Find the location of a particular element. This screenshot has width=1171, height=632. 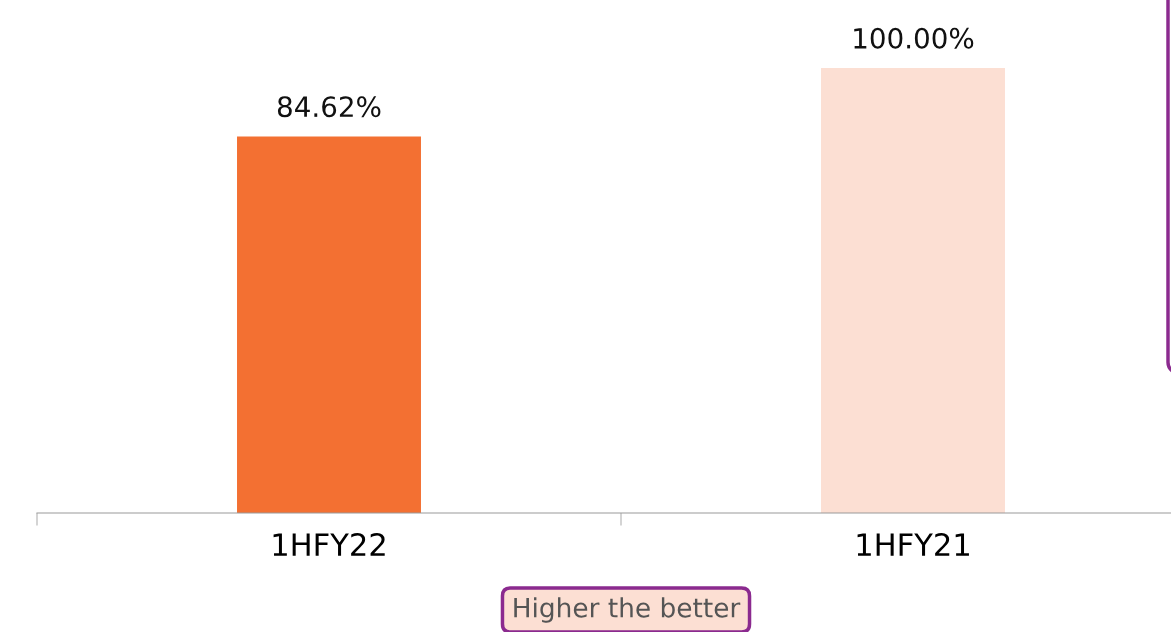

x-tick-label: 1HFY21 is located at coordinates (913, 544).